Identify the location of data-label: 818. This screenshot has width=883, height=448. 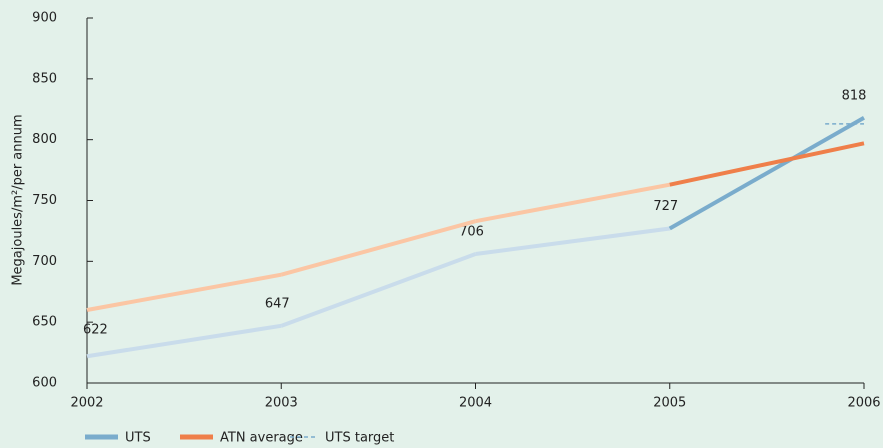
(854, 95).